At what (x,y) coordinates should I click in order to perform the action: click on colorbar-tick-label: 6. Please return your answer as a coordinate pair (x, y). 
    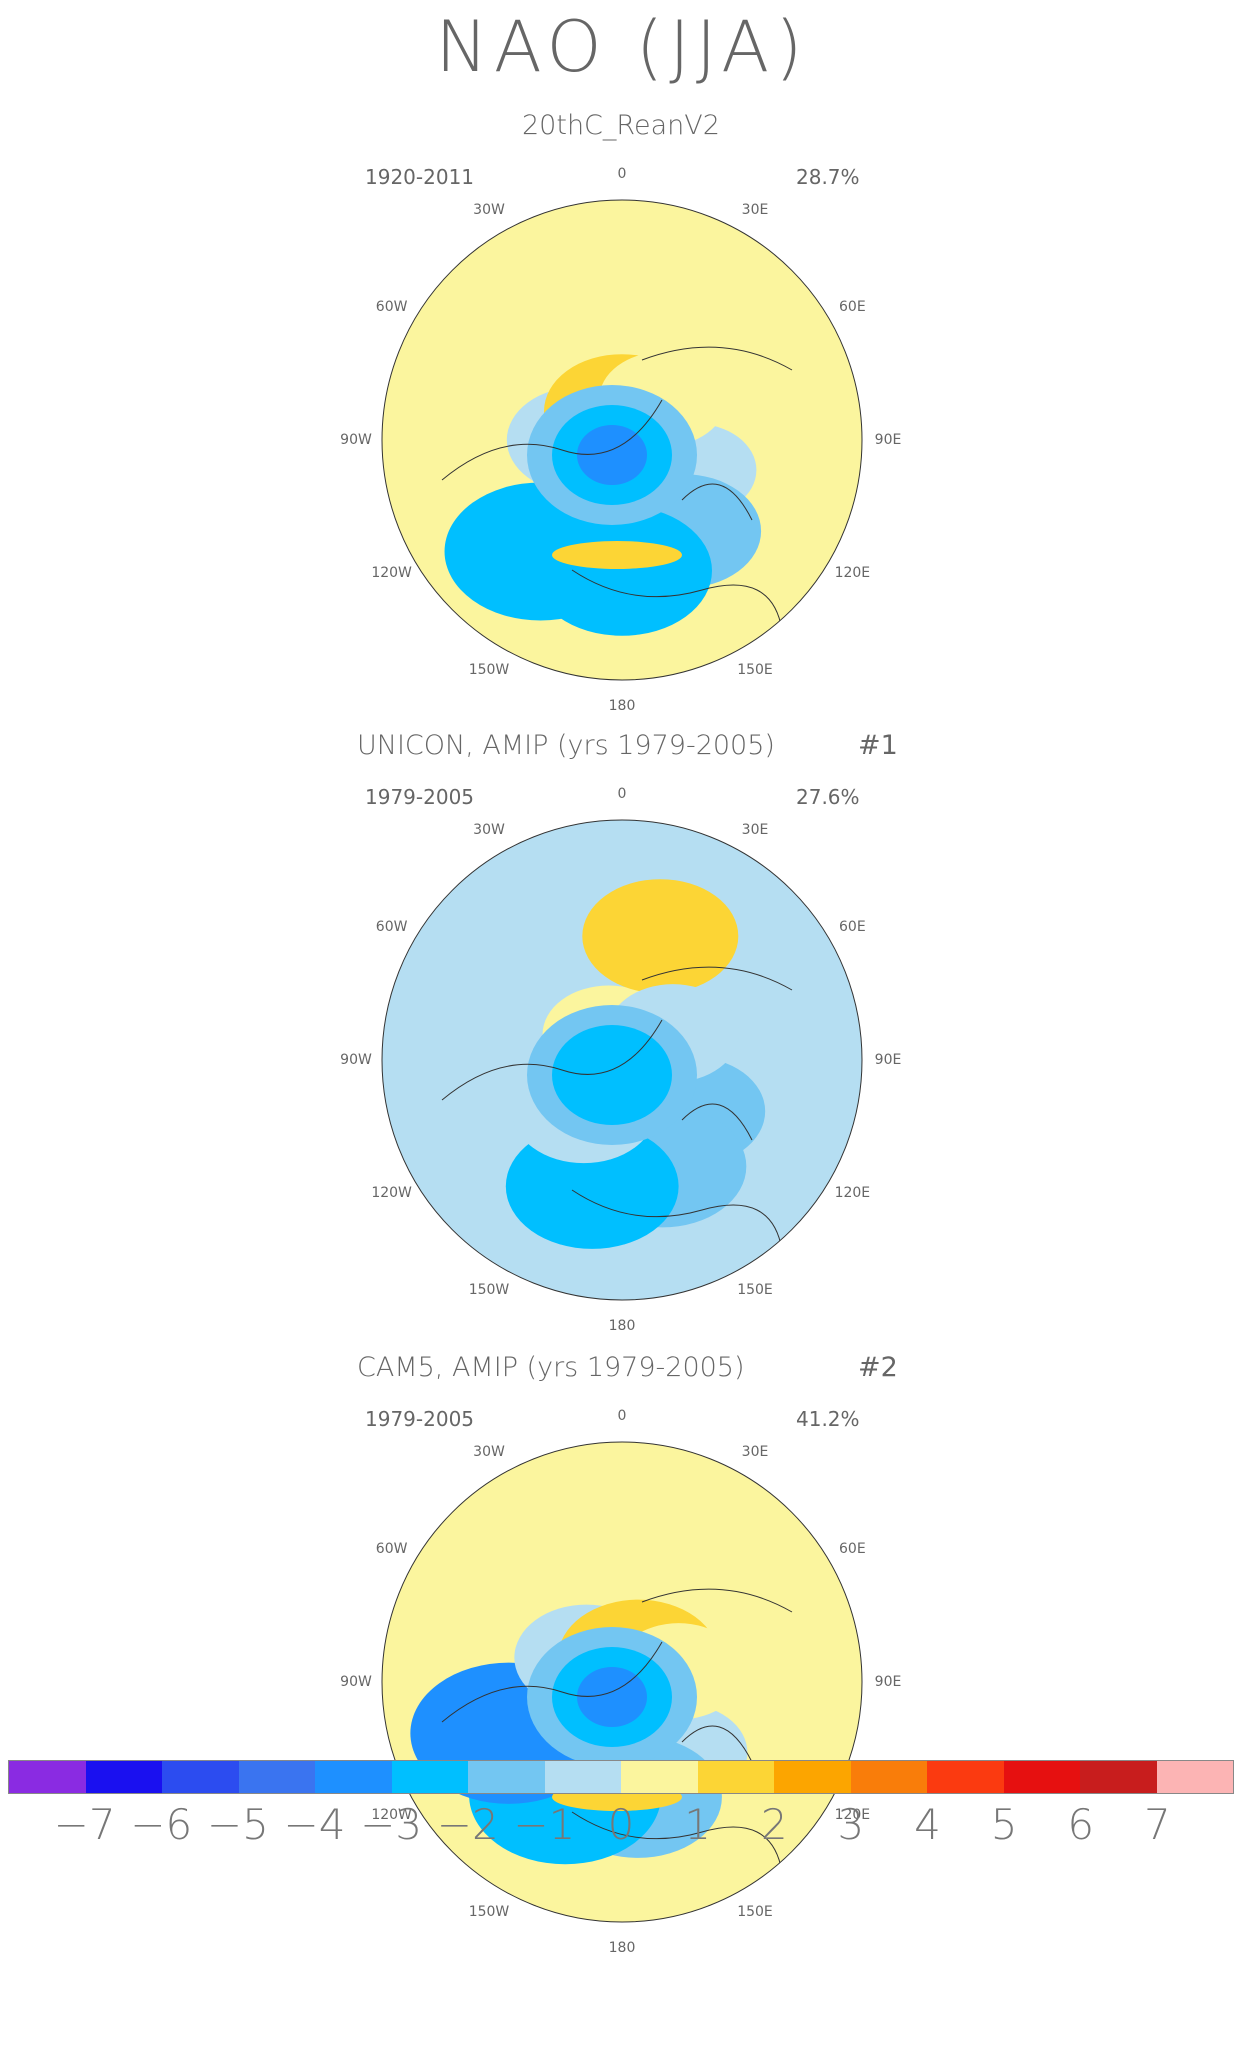
    Looking at the image, I should click on (1081, 1824).